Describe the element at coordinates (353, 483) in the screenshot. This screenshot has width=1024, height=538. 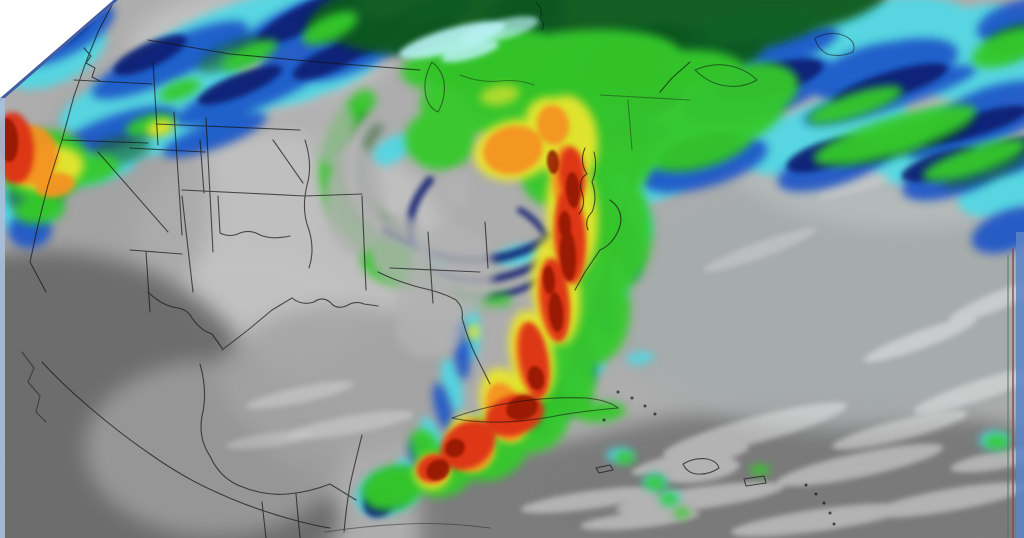
I see `yucatan-west-coast` at that location.